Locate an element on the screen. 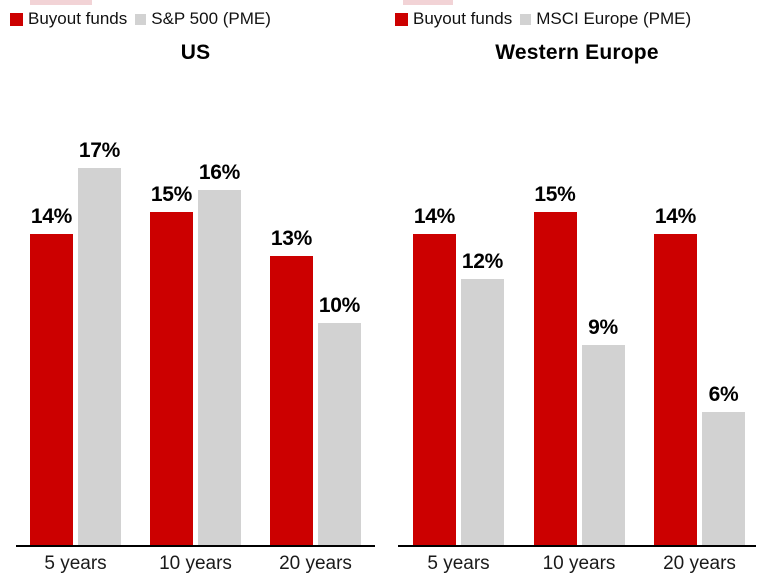  legend-label: S&P 500 (PME) is located at coordinates (211, 18).